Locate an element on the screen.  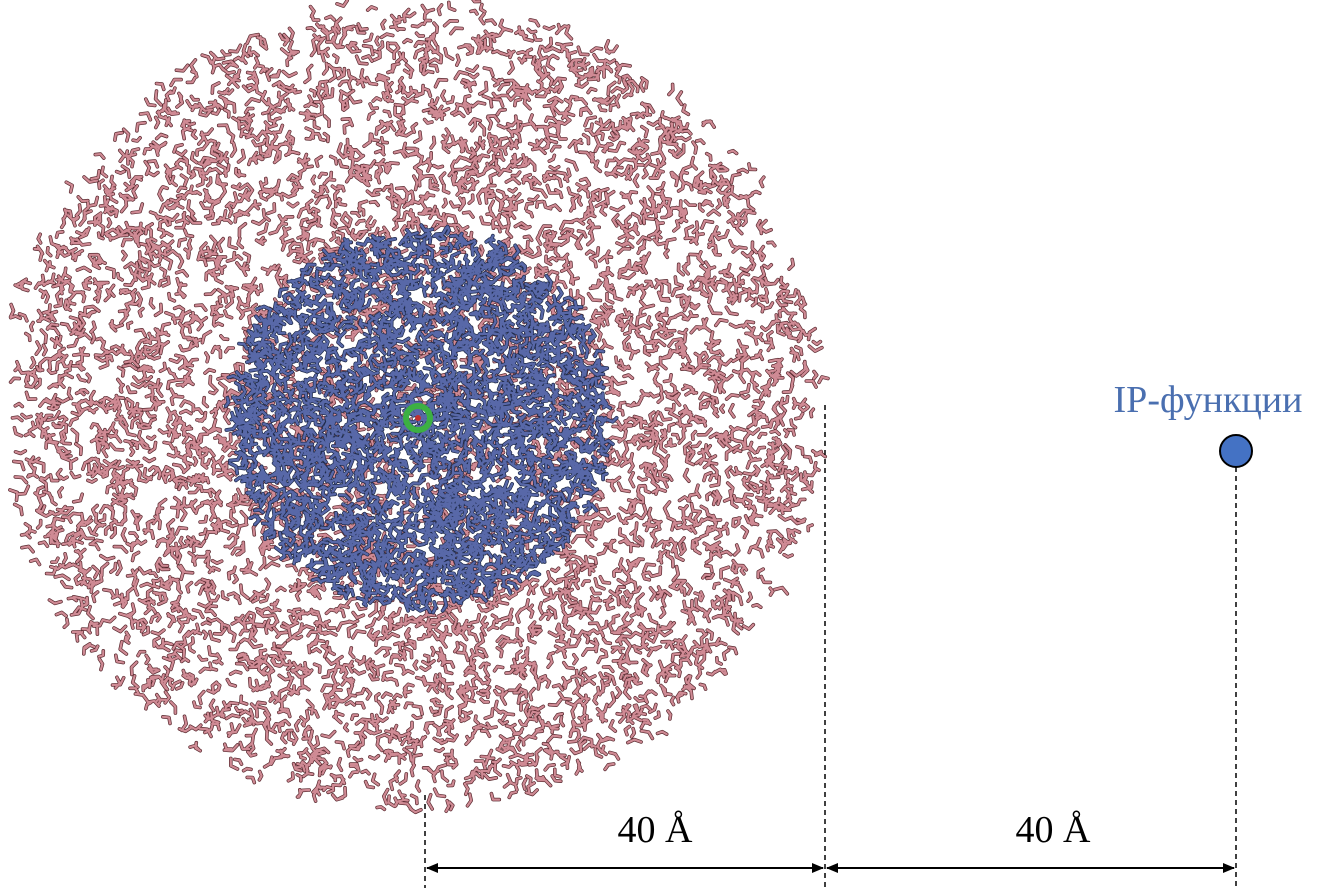
ip-functions-label: IP-функции is located at coordinates (1208, 400).